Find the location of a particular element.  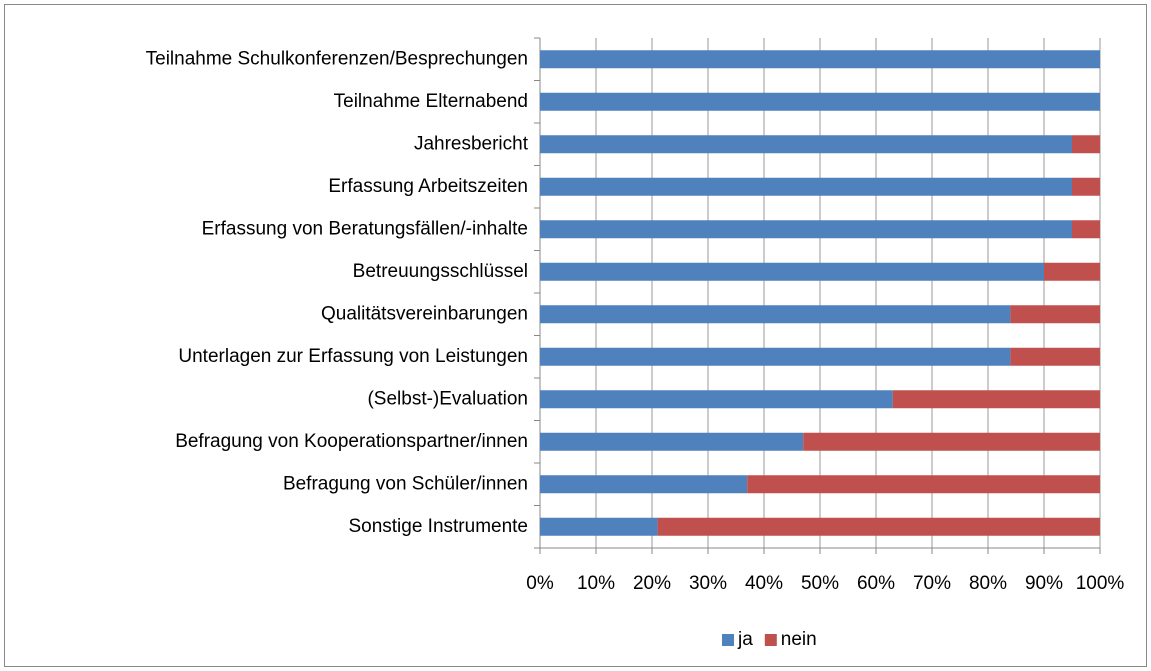

x-tick-label: 30% is located at coordinates (708, 583).